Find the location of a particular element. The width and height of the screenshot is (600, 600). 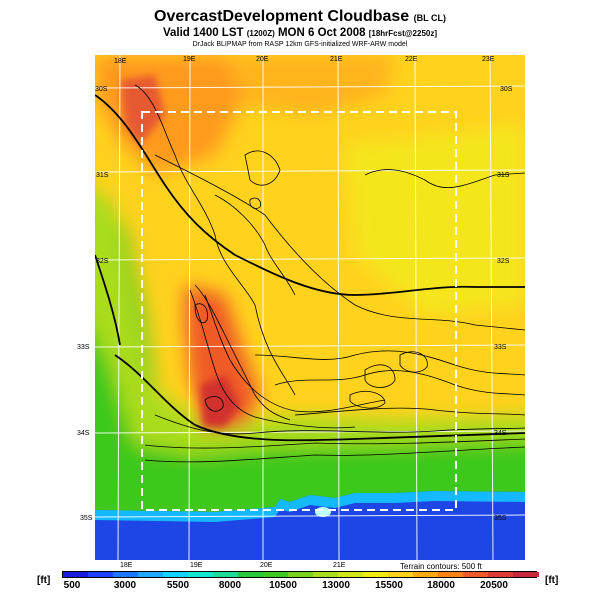

title-text: OvercastDevelopment Cloudbase is located at coordinates (282, 16).